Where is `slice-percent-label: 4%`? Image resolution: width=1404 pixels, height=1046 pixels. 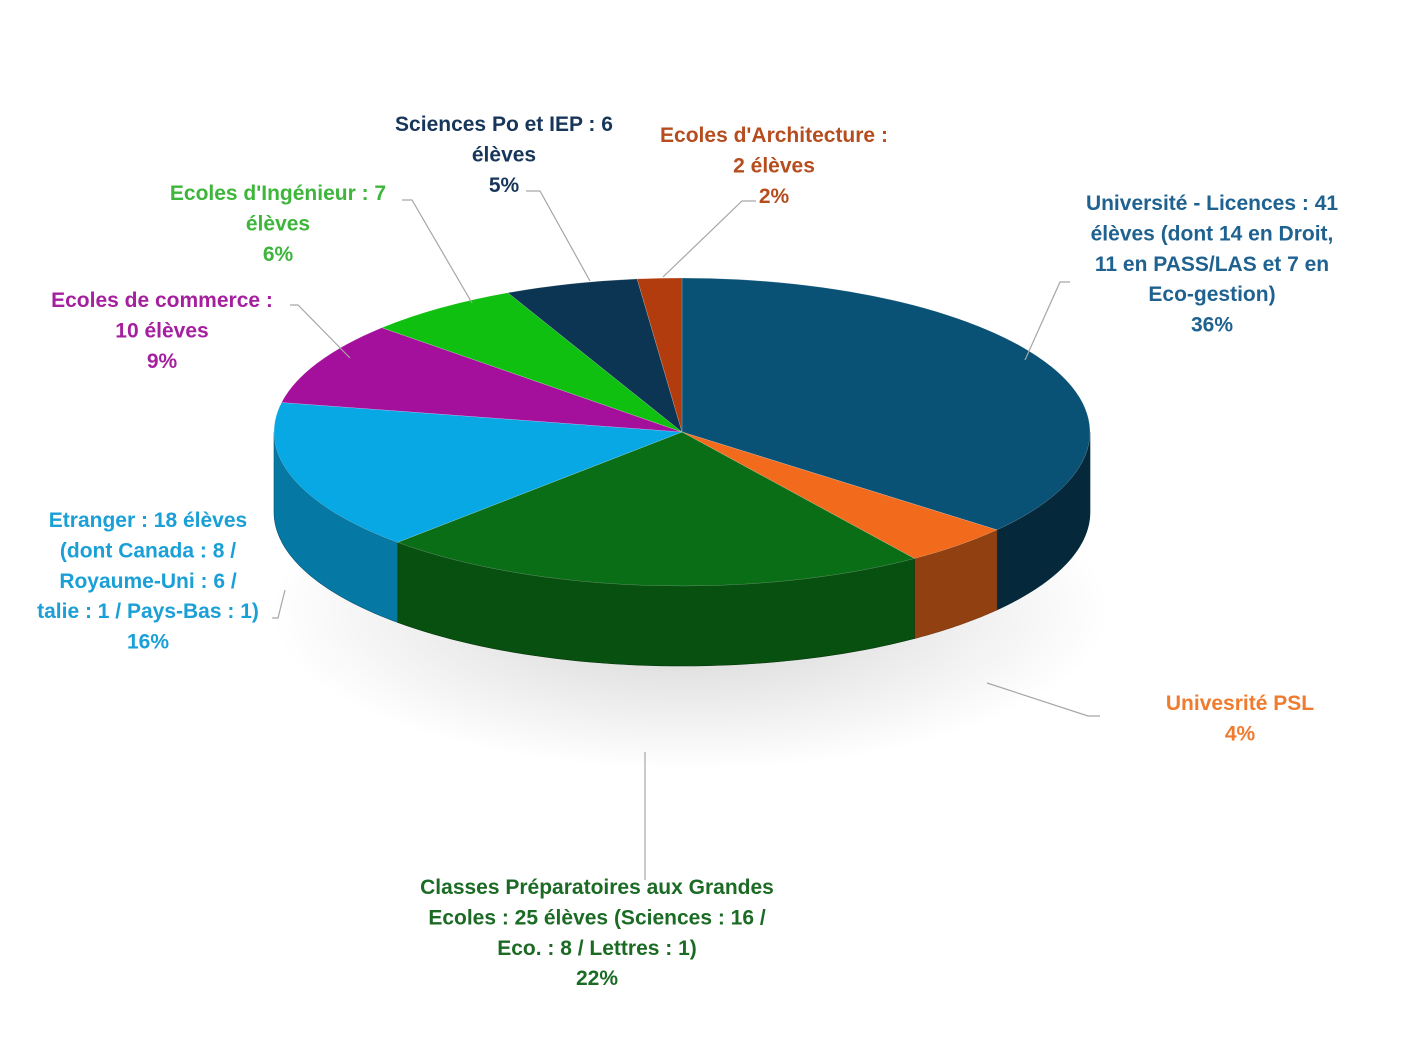 slice-percent-label: 4% is located at coordinates (1240, 733).